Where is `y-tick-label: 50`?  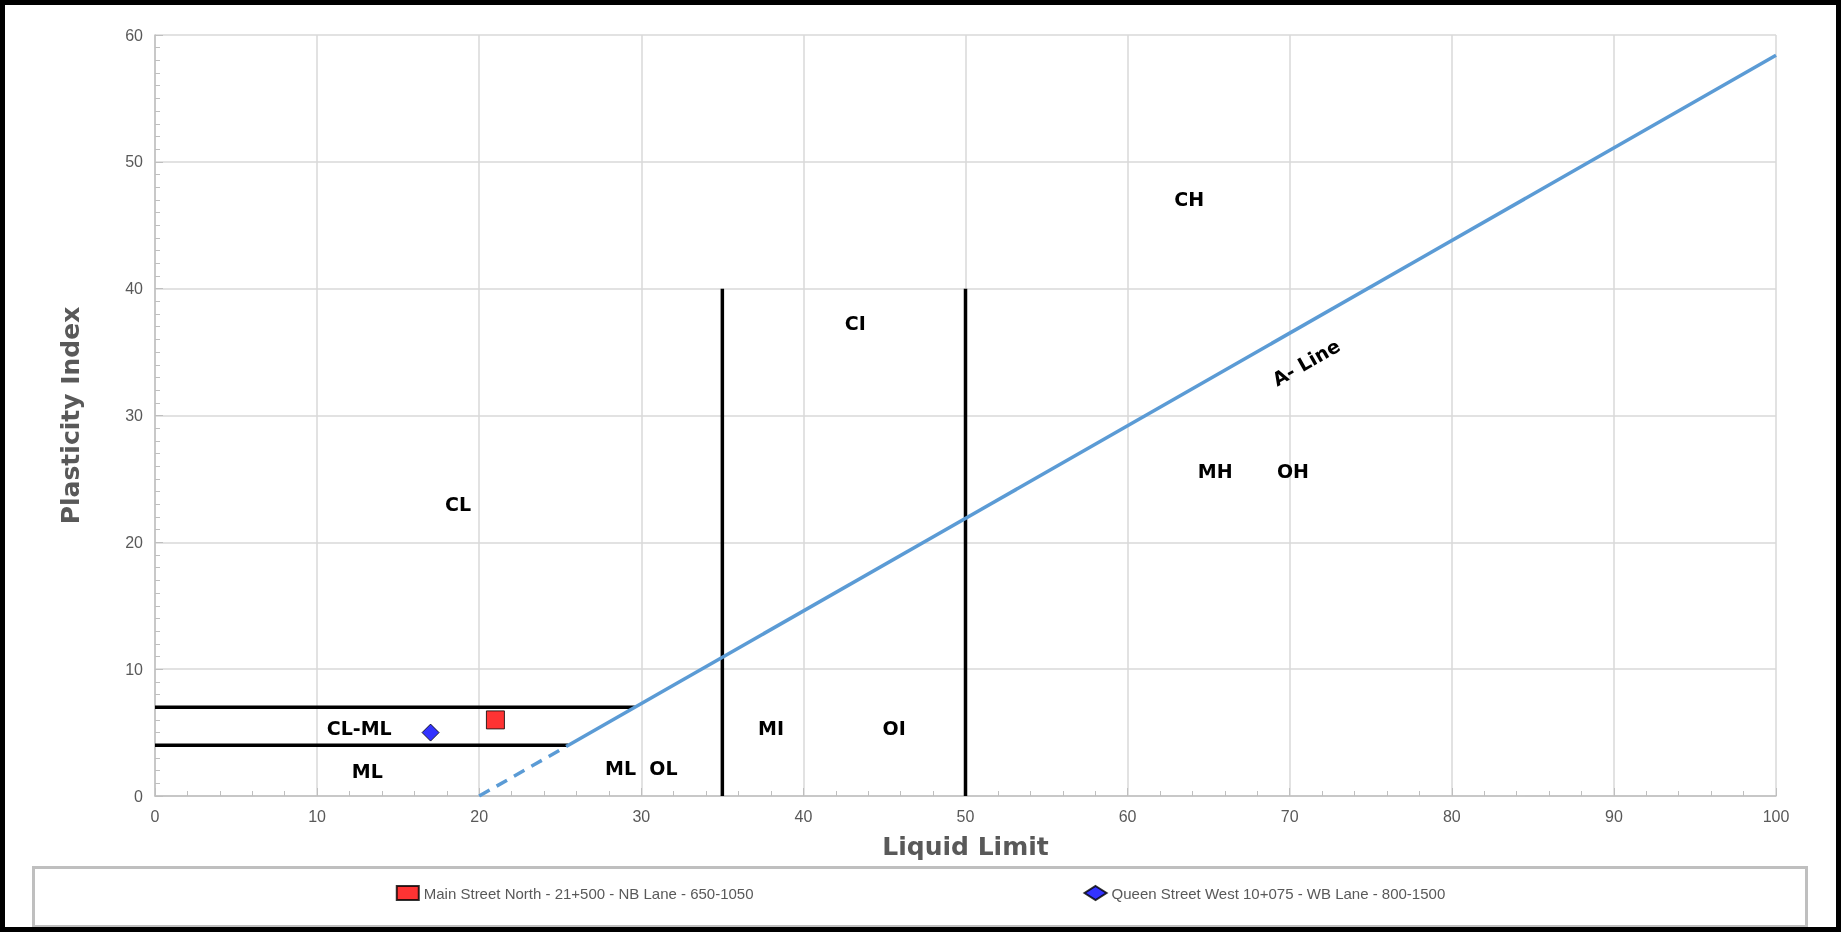
y-tick-label: 50 is located at coordinates (134, 162).